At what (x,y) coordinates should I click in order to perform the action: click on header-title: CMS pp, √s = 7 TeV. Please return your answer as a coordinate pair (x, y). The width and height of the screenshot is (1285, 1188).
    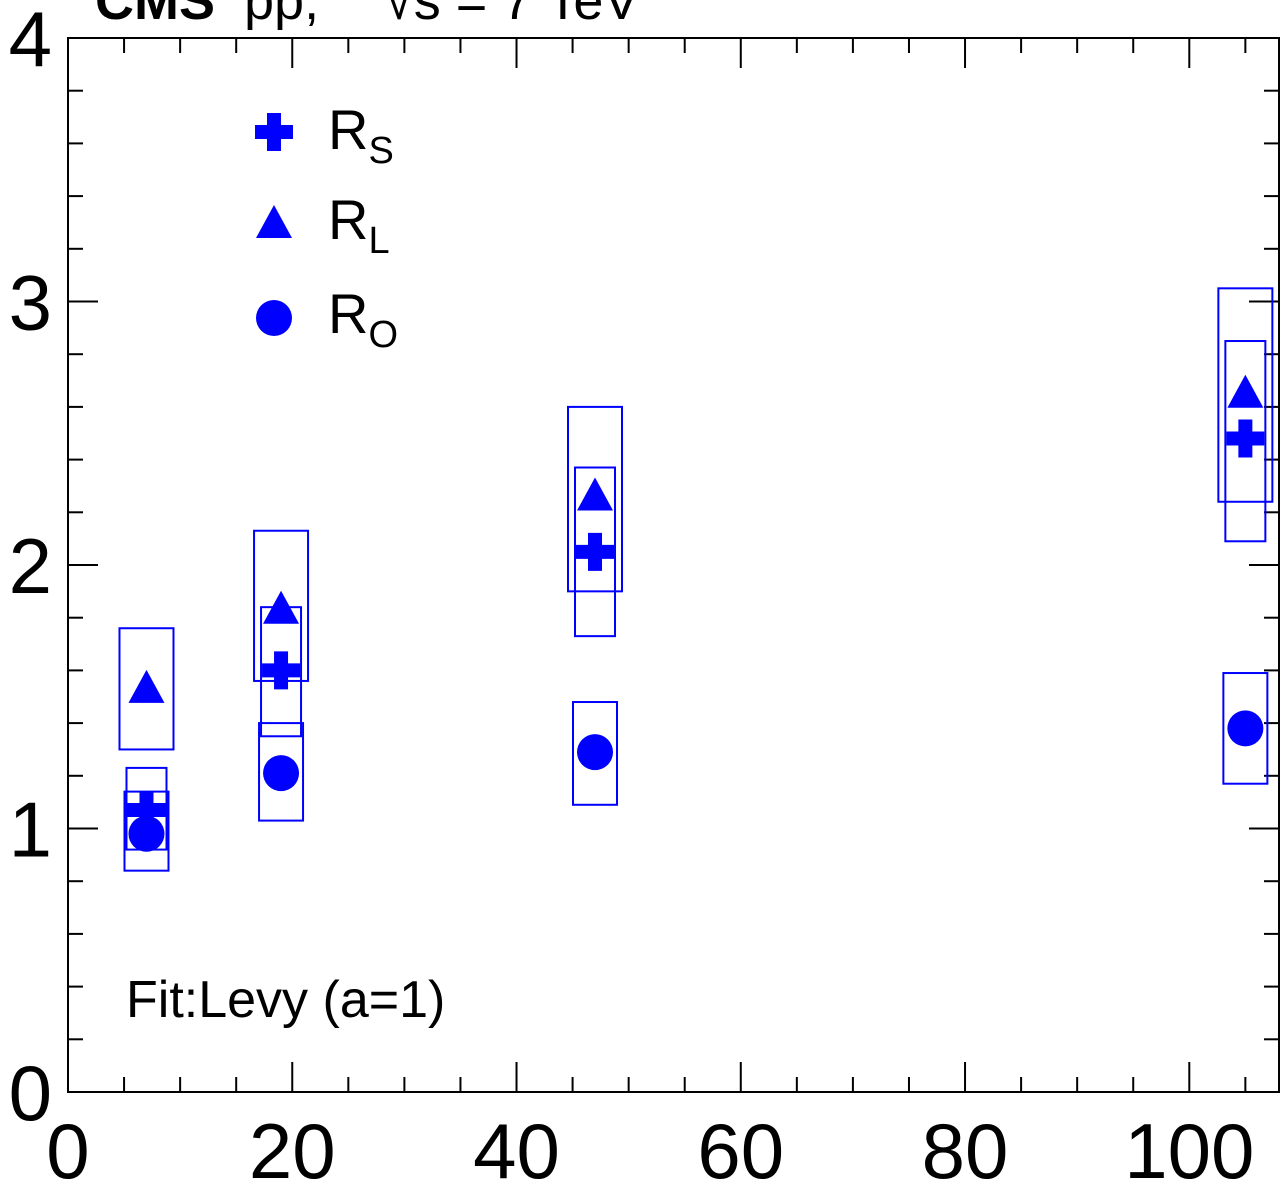
    Looking at the image, I should click on (367, 16).